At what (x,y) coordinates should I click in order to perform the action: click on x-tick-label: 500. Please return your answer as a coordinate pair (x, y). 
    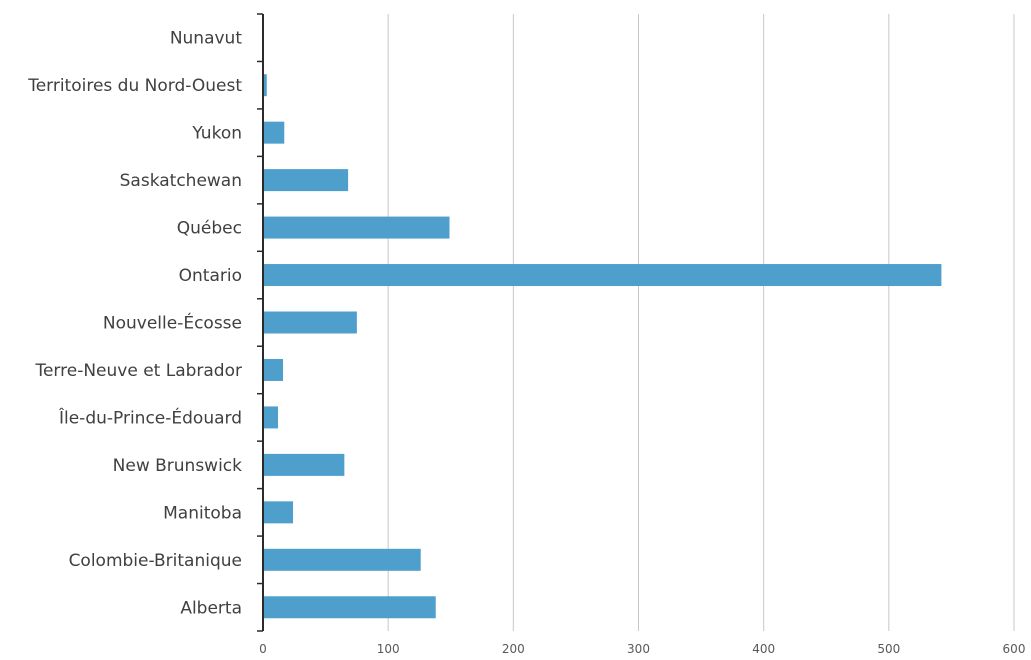
    Looking at the image, I should click on (888, 649).